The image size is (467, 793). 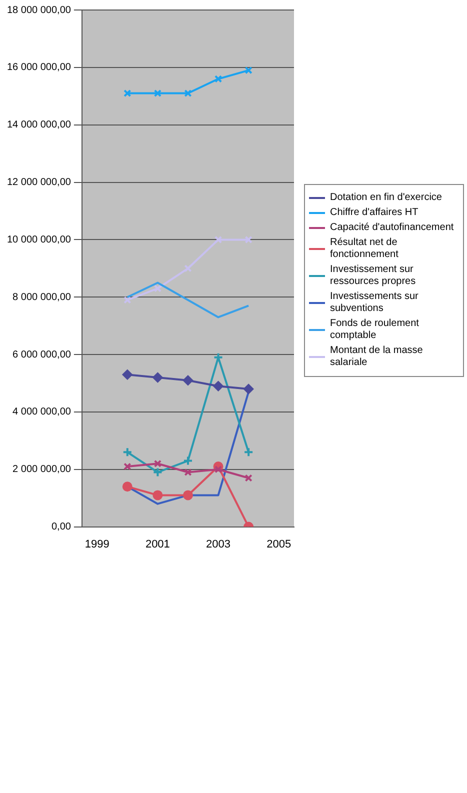 I want to click on legend-label: Chiffre d'affaires HT, so click(x=374, y=212).